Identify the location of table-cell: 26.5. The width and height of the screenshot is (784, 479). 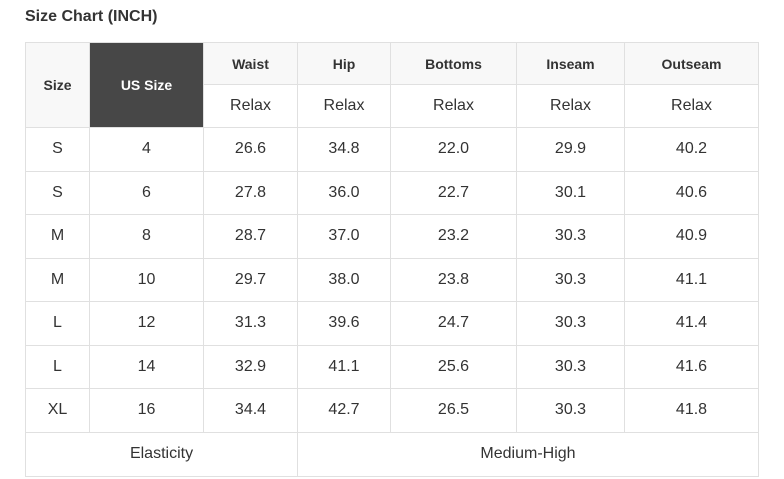
(453, 410).